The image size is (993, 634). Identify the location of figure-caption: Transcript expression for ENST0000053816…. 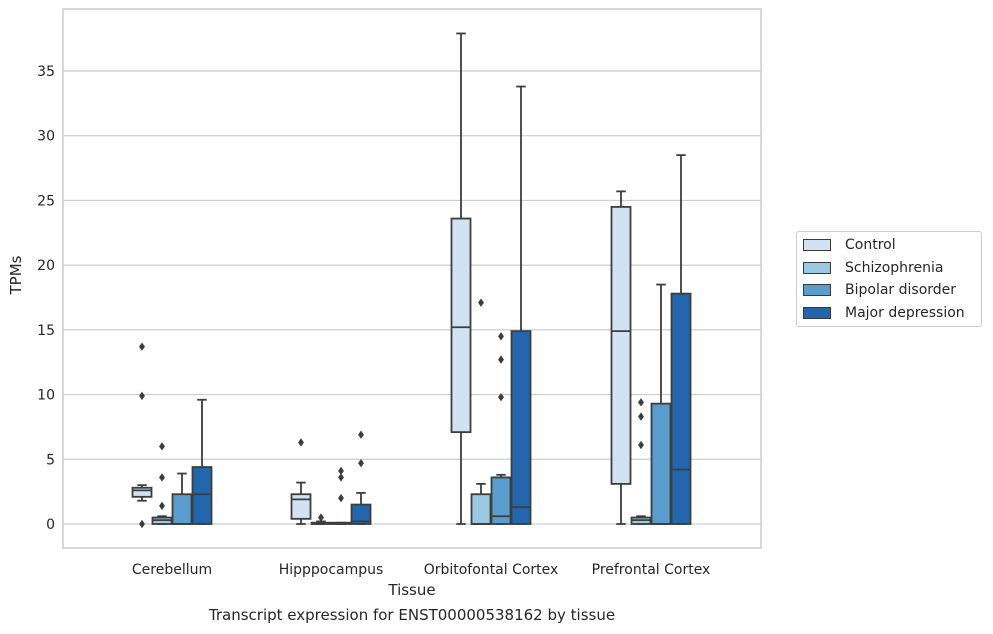
(412, 615).